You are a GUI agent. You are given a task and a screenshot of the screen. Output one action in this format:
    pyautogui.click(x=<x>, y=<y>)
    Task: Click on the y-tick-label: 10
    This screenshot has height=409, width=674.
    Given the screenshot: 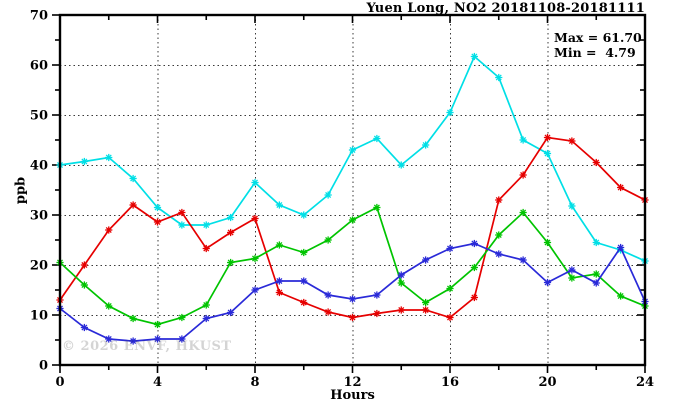 What is the action you would take?
    pyautogui.click(x=39, y=316)
    